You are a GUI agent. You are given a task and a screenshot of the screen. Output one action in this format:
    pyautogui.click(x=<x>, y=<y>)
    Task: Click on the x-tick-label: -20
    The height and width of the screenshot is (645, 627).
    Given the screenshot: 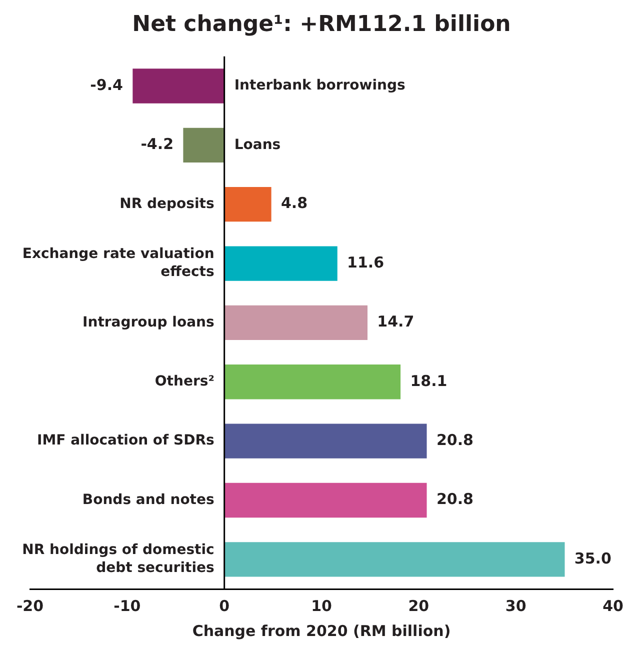 What is the action you would take?
    pyautogui.click(x=30, y=605)
    